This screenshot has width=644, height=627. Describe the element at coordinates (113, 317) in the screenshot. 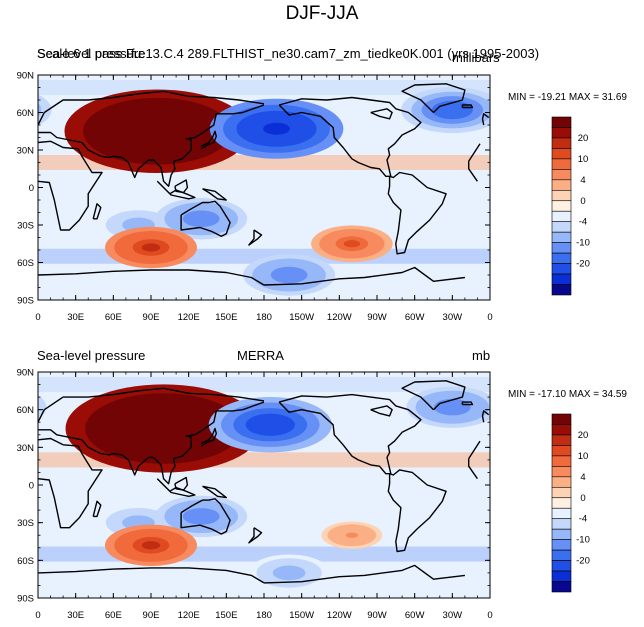

I see `lon-tick-label: 60E` at that location.